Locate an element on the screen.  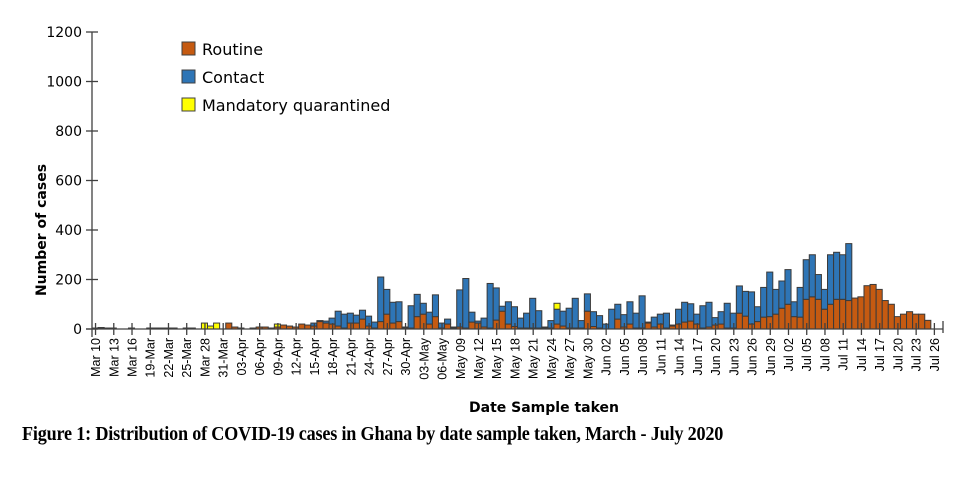
y-tick-label: 800 is located at coordinates (68, 132).